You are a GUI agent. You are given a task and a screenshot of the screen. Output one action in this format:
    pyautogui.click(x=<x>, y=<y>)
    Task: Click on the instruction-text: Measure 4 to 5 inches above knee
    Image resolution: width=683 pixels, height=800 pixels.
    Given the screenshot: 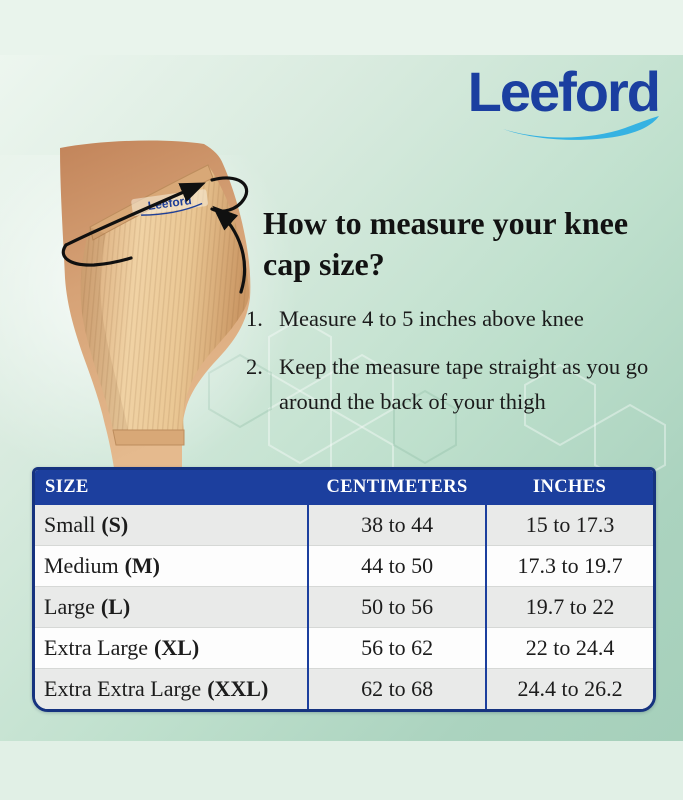 What is the action you would take?
    pyautogui.click(x=431, y=318)
    